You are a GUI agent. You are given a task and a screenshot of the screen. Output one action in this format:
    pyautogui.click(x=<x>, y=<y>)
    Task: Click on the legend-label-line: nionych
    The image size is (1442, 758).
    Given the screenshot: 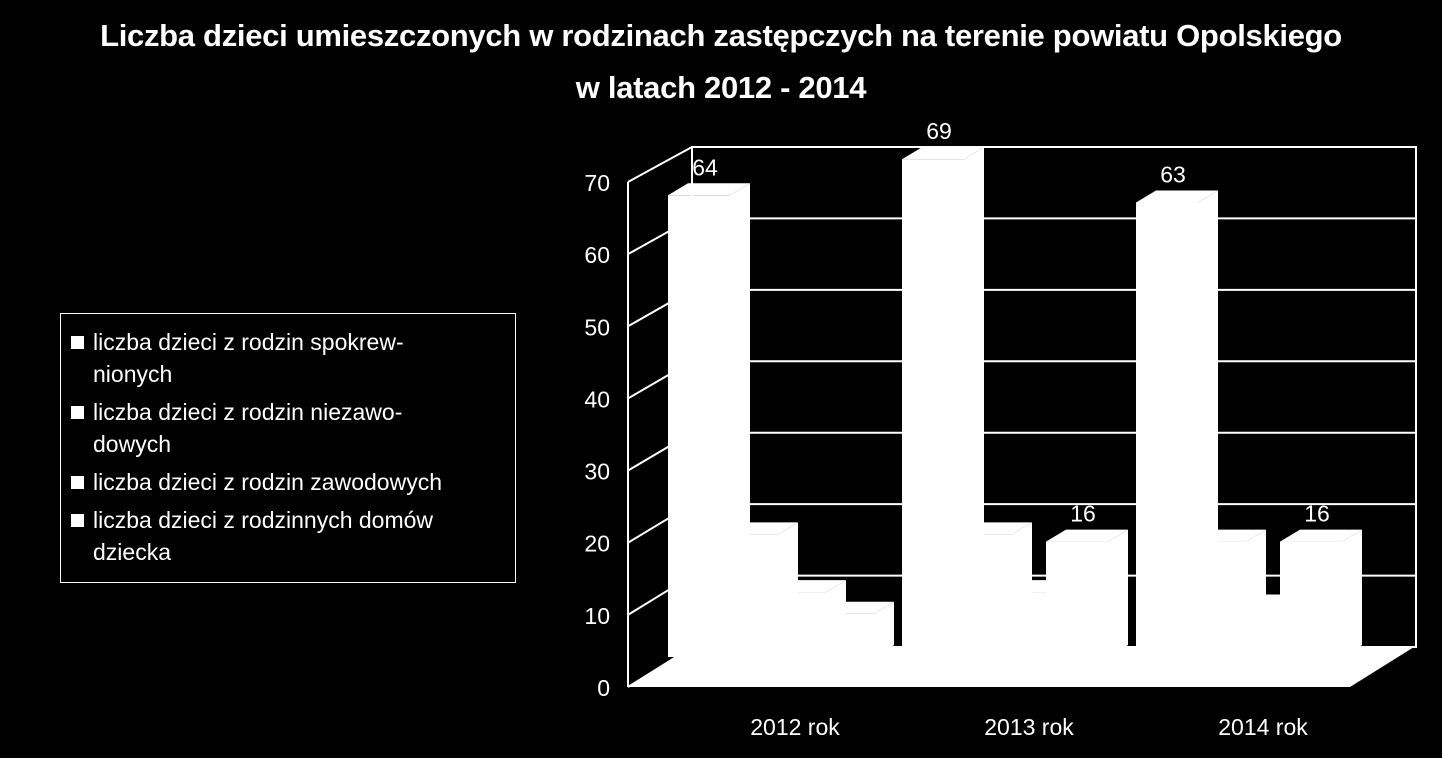 What is the action you would take?
    pyautogui.click(x=133, y=374)
    